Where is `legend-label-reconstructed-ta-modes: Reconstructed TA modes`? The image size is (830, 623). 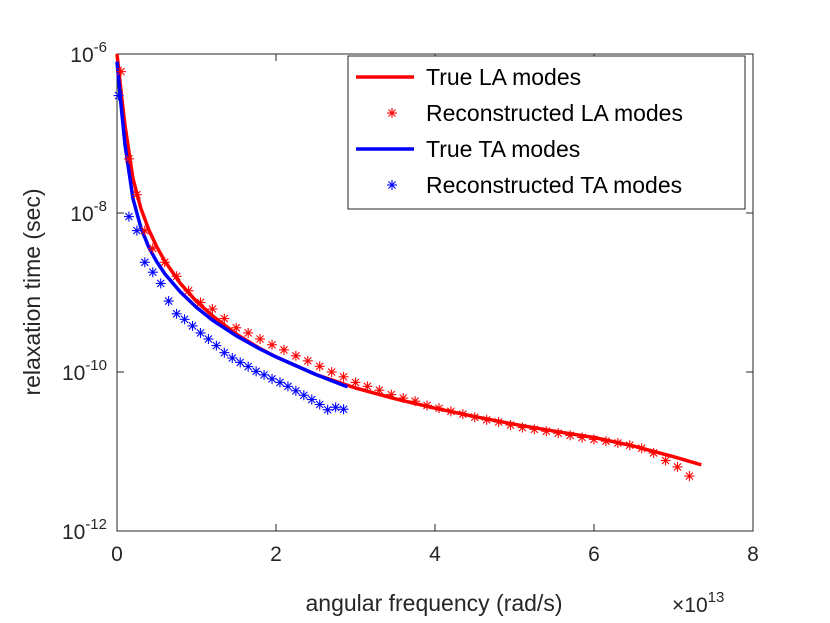 legend-label-reconstructed-ta-modes: Reconstructed TA modes is located at coordinates (554, 185).